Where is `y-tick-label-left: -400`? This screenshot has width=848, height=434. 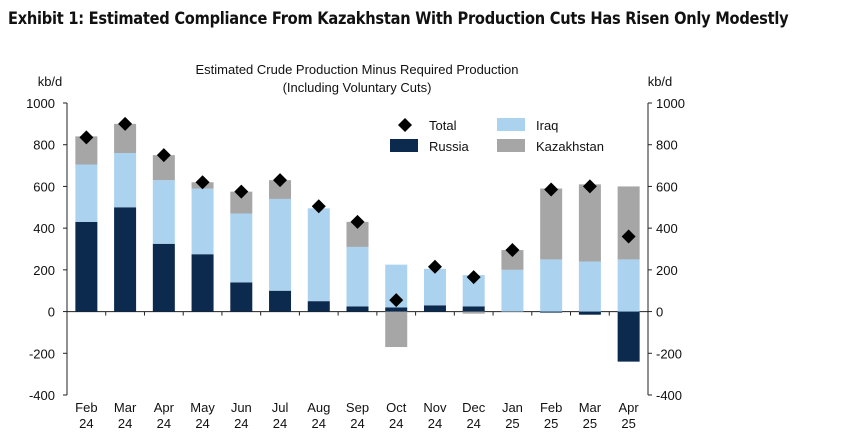
y-tick-label-left: -400 is located at coordinates (42, 395).